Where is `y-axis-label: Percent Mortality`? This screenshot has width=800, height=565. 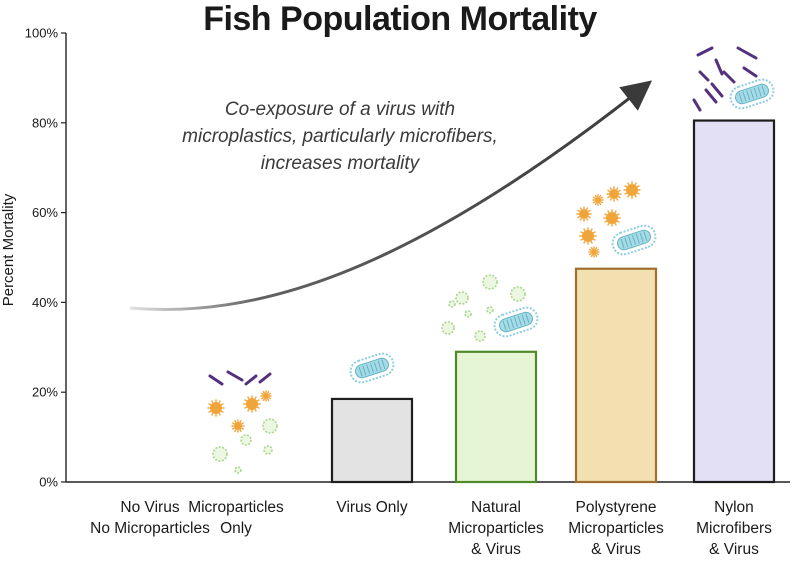
y-axis-label: Percent Mortality is located at coordinates (8, 250).